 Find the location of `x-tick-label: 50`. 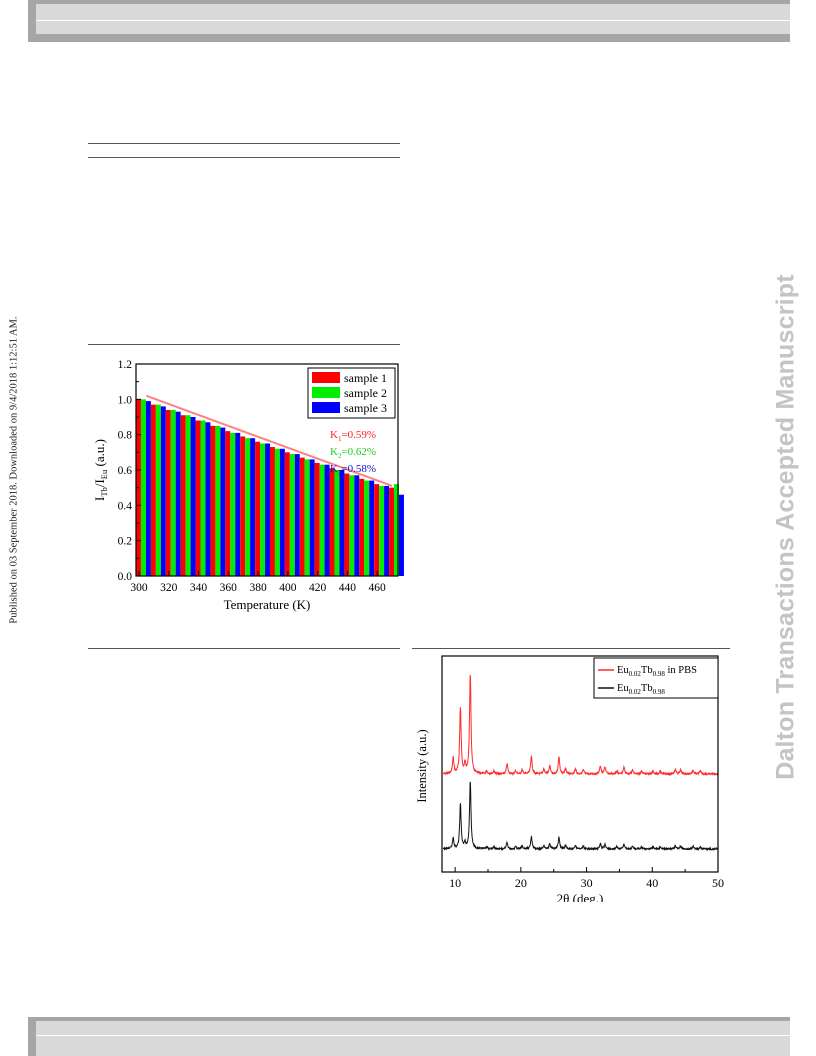

x-tick-label: 50 is located at coordinates (718, 883).